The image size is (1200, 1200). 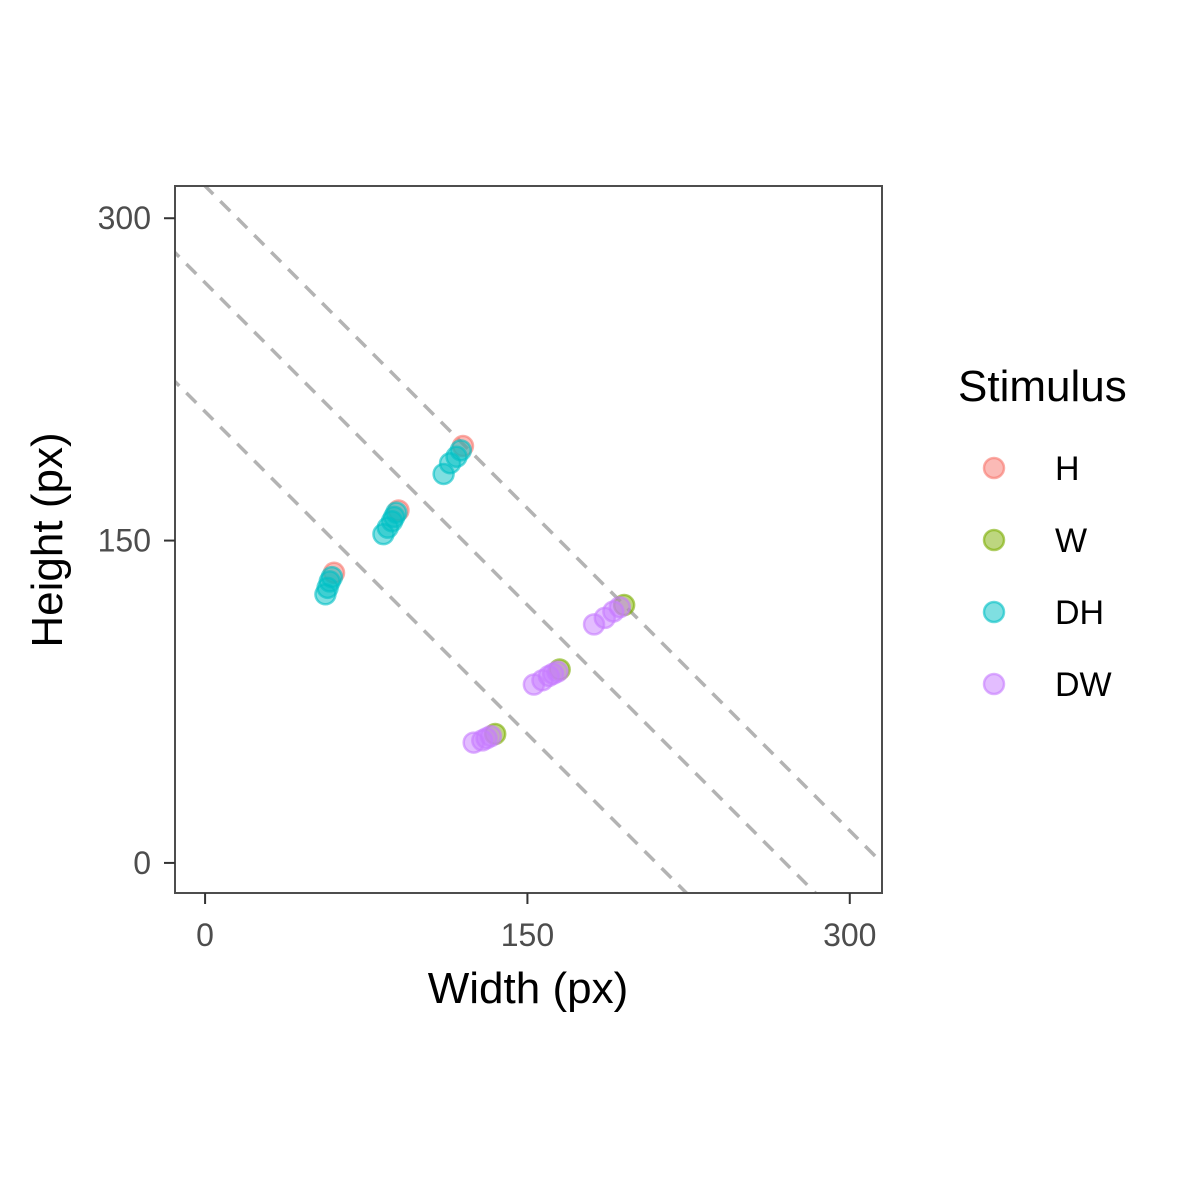 What do you see at coordinates (142, 863) in the screenshot?
I see `y-tick-label-0: 0` at bounding box center [142, 863].